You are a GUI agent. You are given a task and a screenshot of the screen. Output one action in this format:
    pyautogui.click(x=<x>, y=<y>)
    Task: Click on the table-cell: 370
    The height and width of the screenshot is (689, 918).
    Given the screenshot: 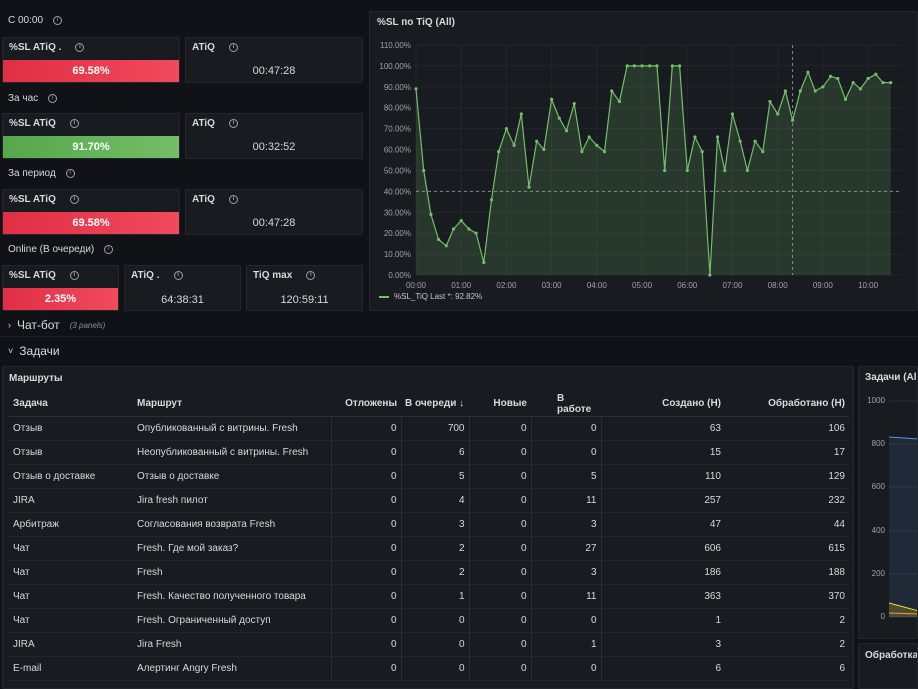 What is the action you would take?
    pyautogui.click(x=787, y=596)
    